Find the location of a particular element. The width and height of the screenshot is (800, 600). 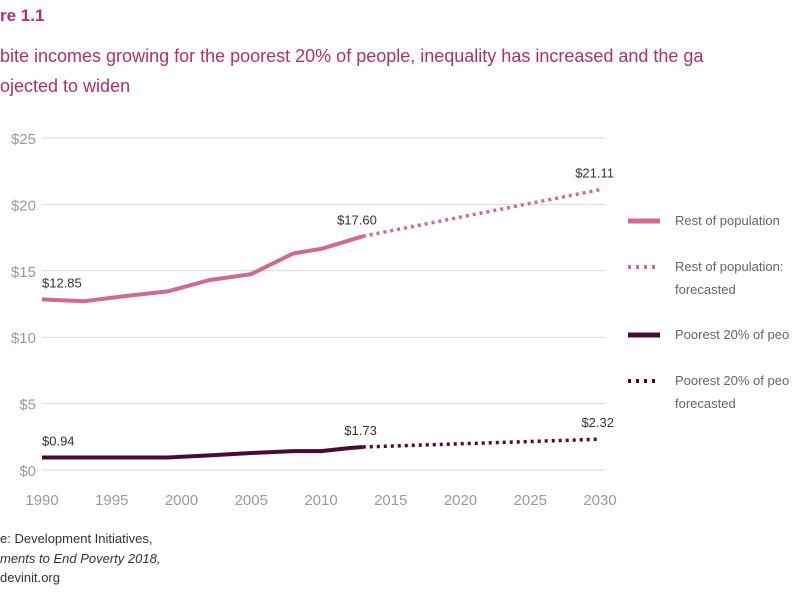

figure-label: re 1.1 is located at coordinates (22, 15).